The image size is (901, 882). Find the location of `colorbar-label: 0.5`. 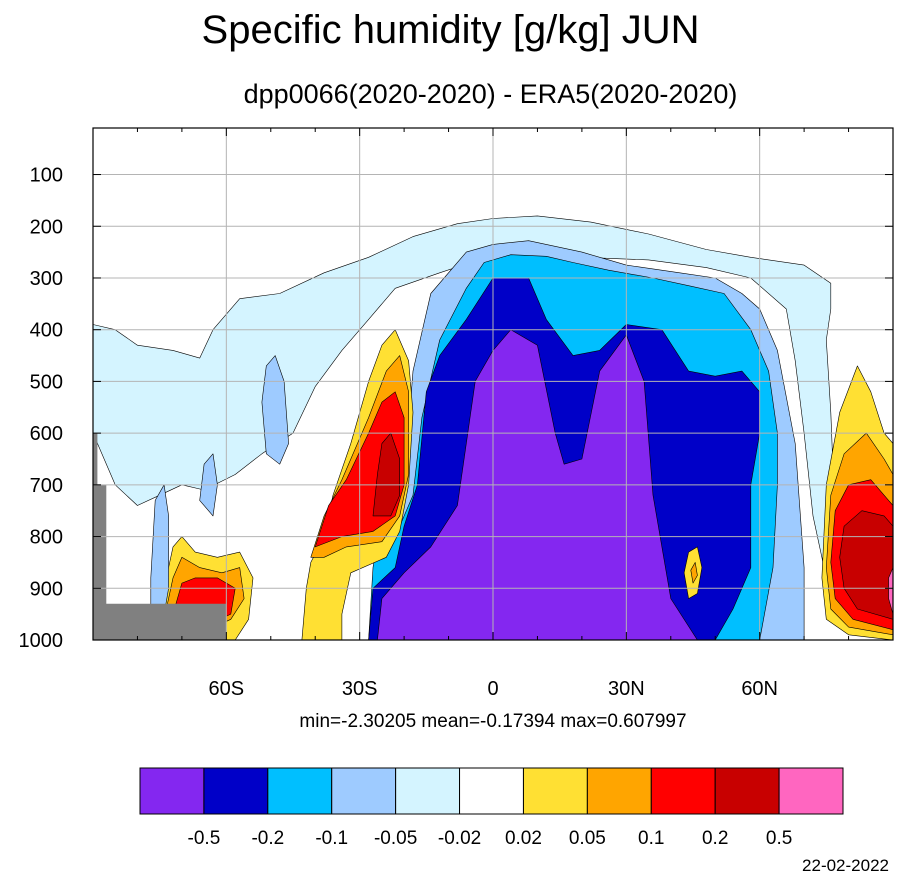

colorbar-label: 0.5 is located at coordinates (779, 838).